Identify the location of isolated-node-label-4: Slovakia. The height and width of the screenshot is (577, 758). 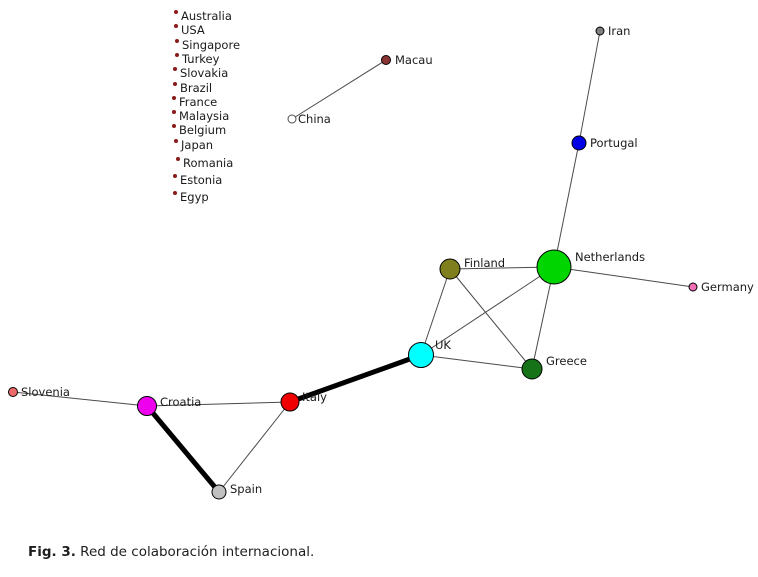
(204, 73).